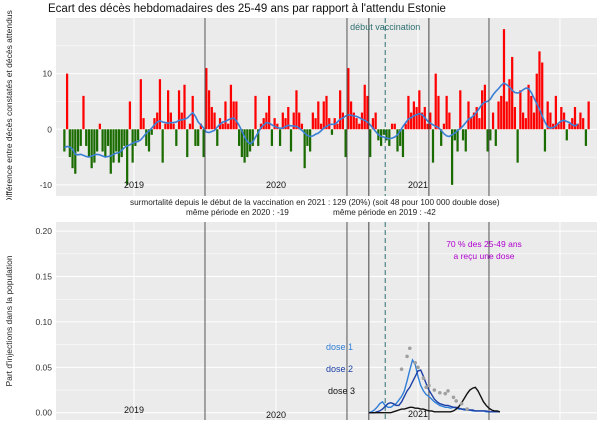  What do you see at coordinates (341, 391) in the screenshot?
I see `legend-dose-3: dose 3` at bounding box center [341, 391].